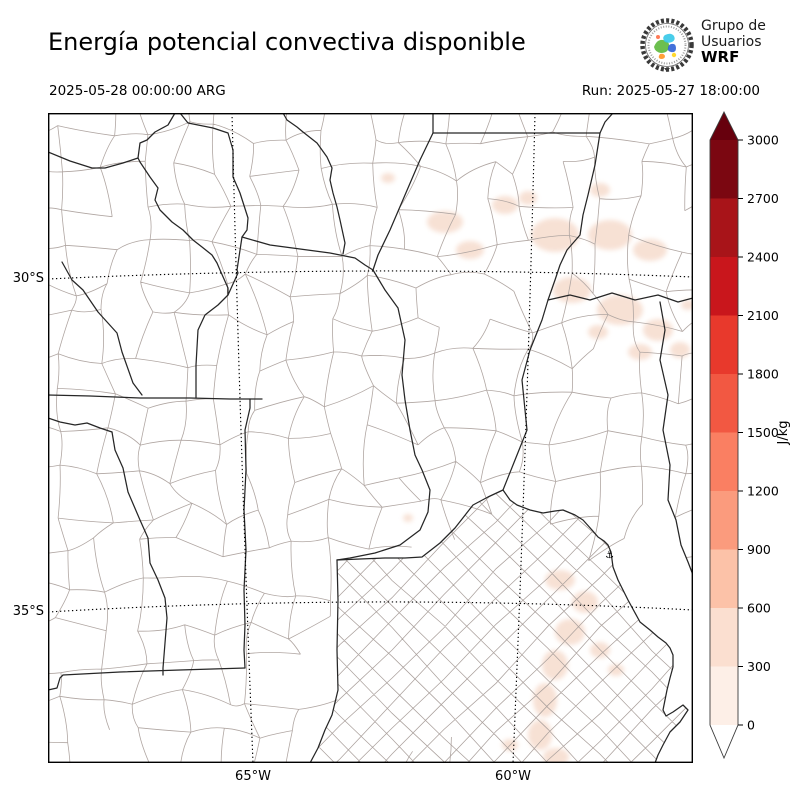 The height and width of the screenshot is (800, 800). I want to click on border-corrientes-entrerios, so click(620, 297).